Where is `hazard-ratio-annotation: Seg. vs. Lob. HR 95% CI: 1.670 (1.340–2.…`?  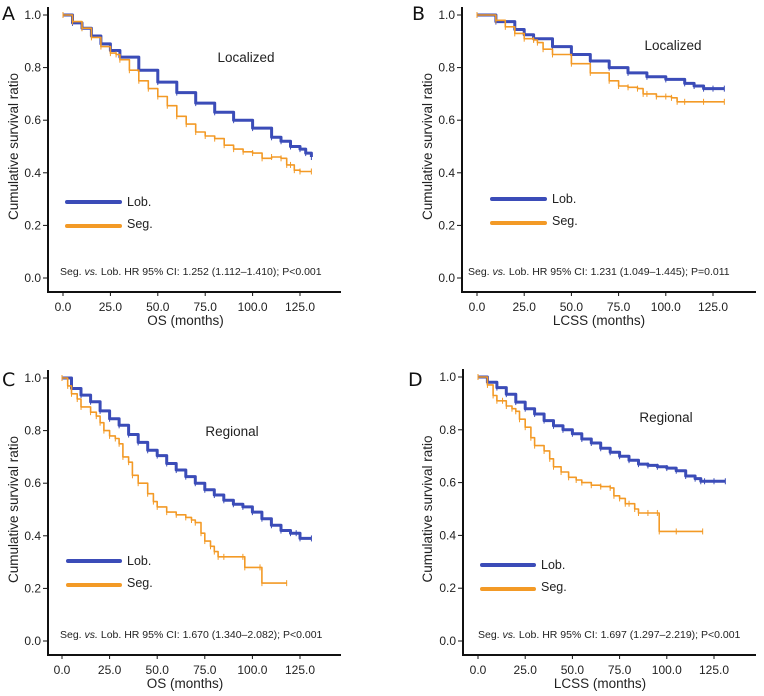
hazard-ratio-annotation: Seg. vs. Lob. HR 95% CI: 1.670 (1.340–2.… is located at coordinates (191, 635).